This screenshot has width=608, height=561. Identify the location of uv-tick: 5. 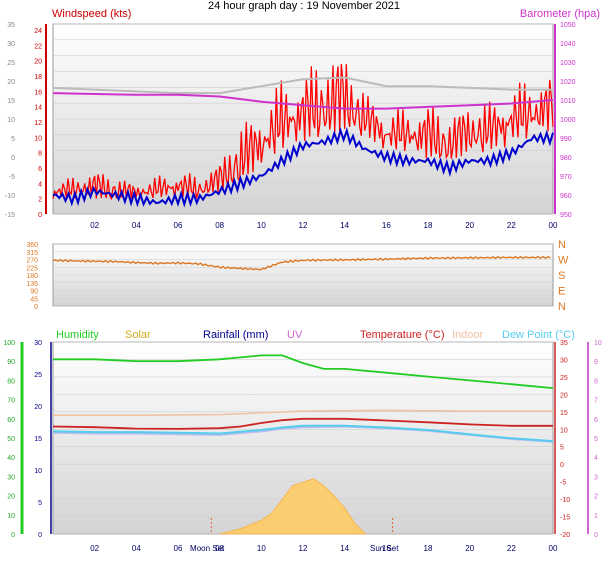
(596, 439).